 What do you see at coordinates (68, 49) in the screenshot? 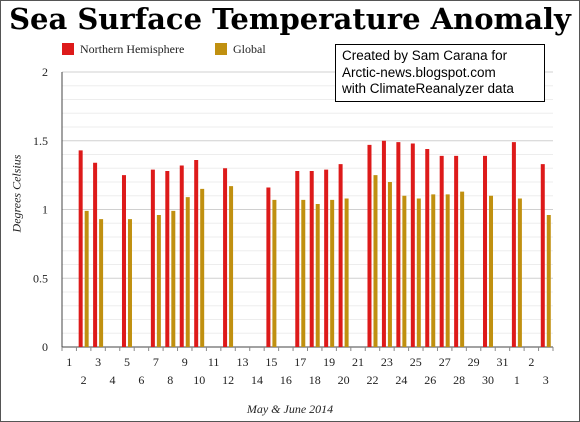
I see `legend-swatch-northern-hemisphere` at bounding box center [68, 49].